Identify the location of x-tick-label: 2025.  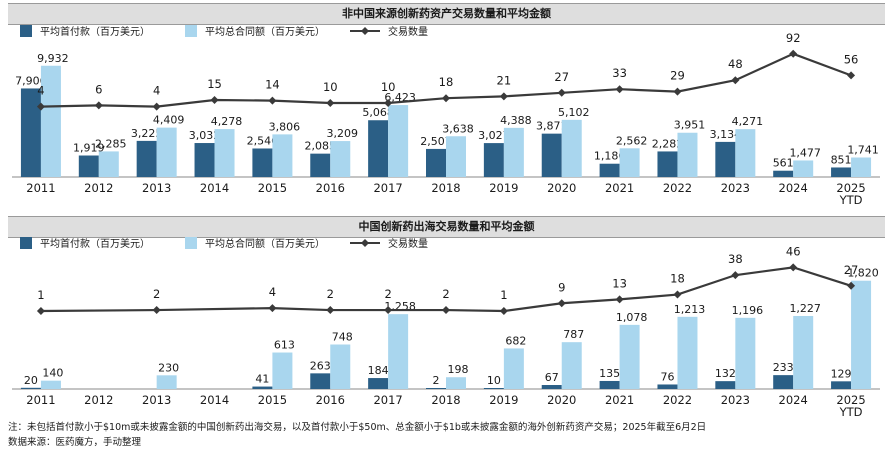
(850, 400).